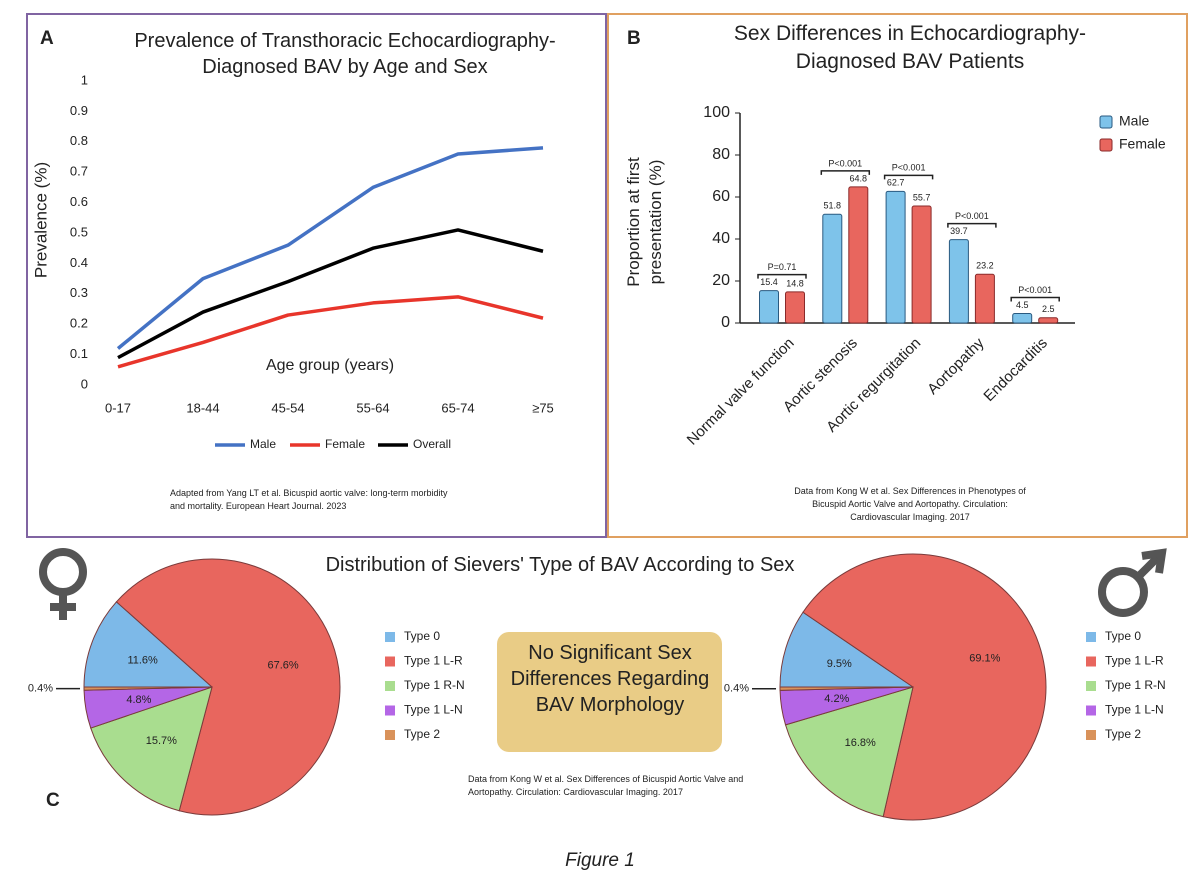 The height and width of the screenshot is (879, 1199). What do you see at coordinates (634, 38) in the screenshot?
I see `panel-letter: B` at bounding box center [634, 38].